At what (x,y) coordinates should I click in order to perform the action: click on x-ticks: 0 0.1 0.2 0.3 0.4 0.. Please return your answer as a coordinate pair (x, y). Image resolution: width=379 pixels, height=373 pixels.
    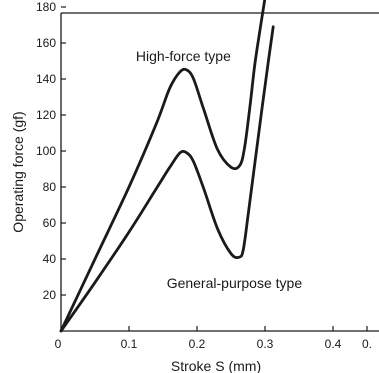
    Looking at the image, I should click on (213, 338).